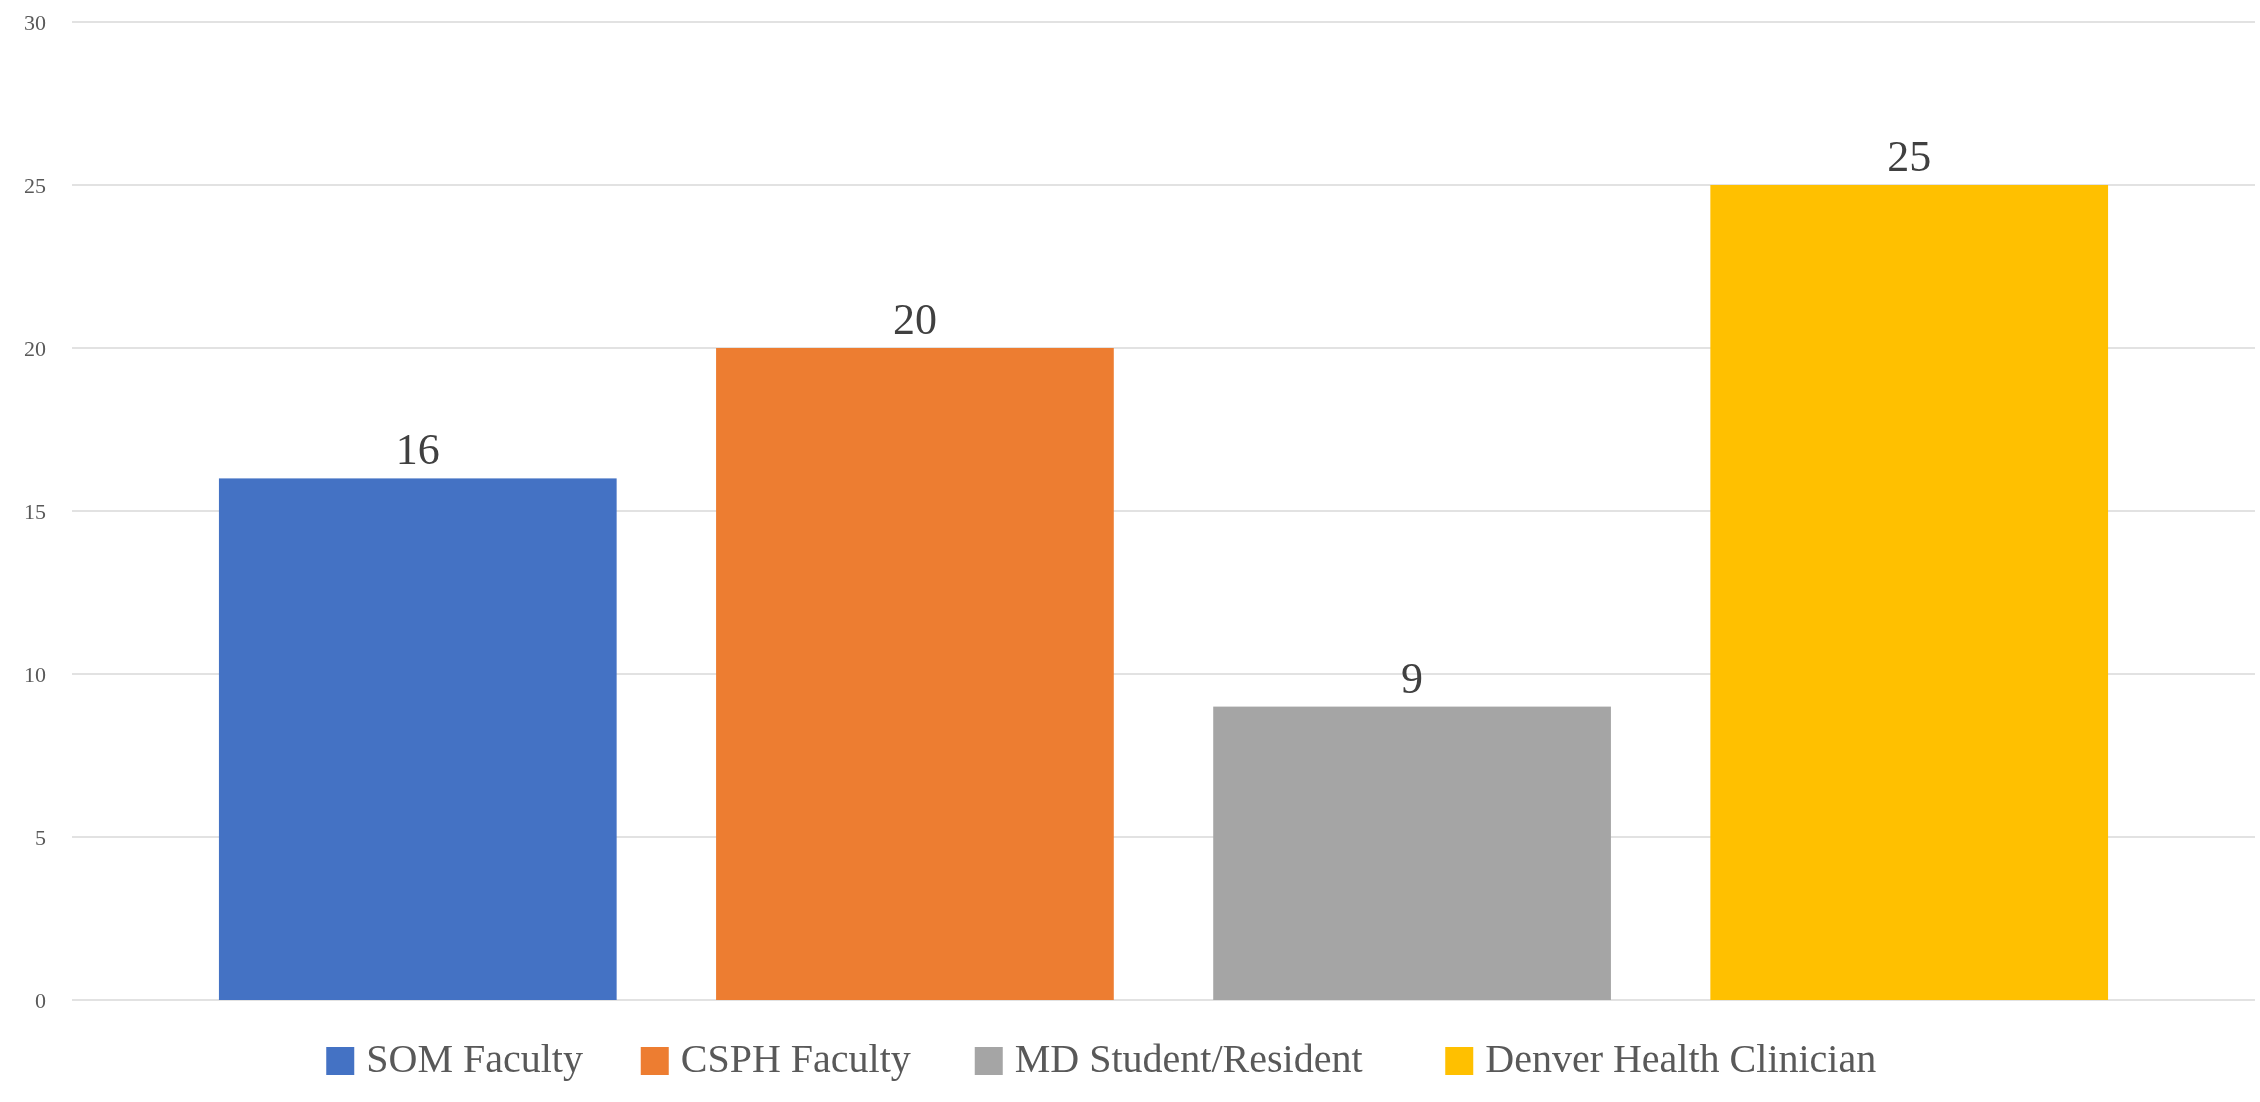 The image size is (2260, 1102). What do you see at coordinates (35, 511) in the screenshot?
I see `y-tick-label: 15` at bounding box center [35, 511].